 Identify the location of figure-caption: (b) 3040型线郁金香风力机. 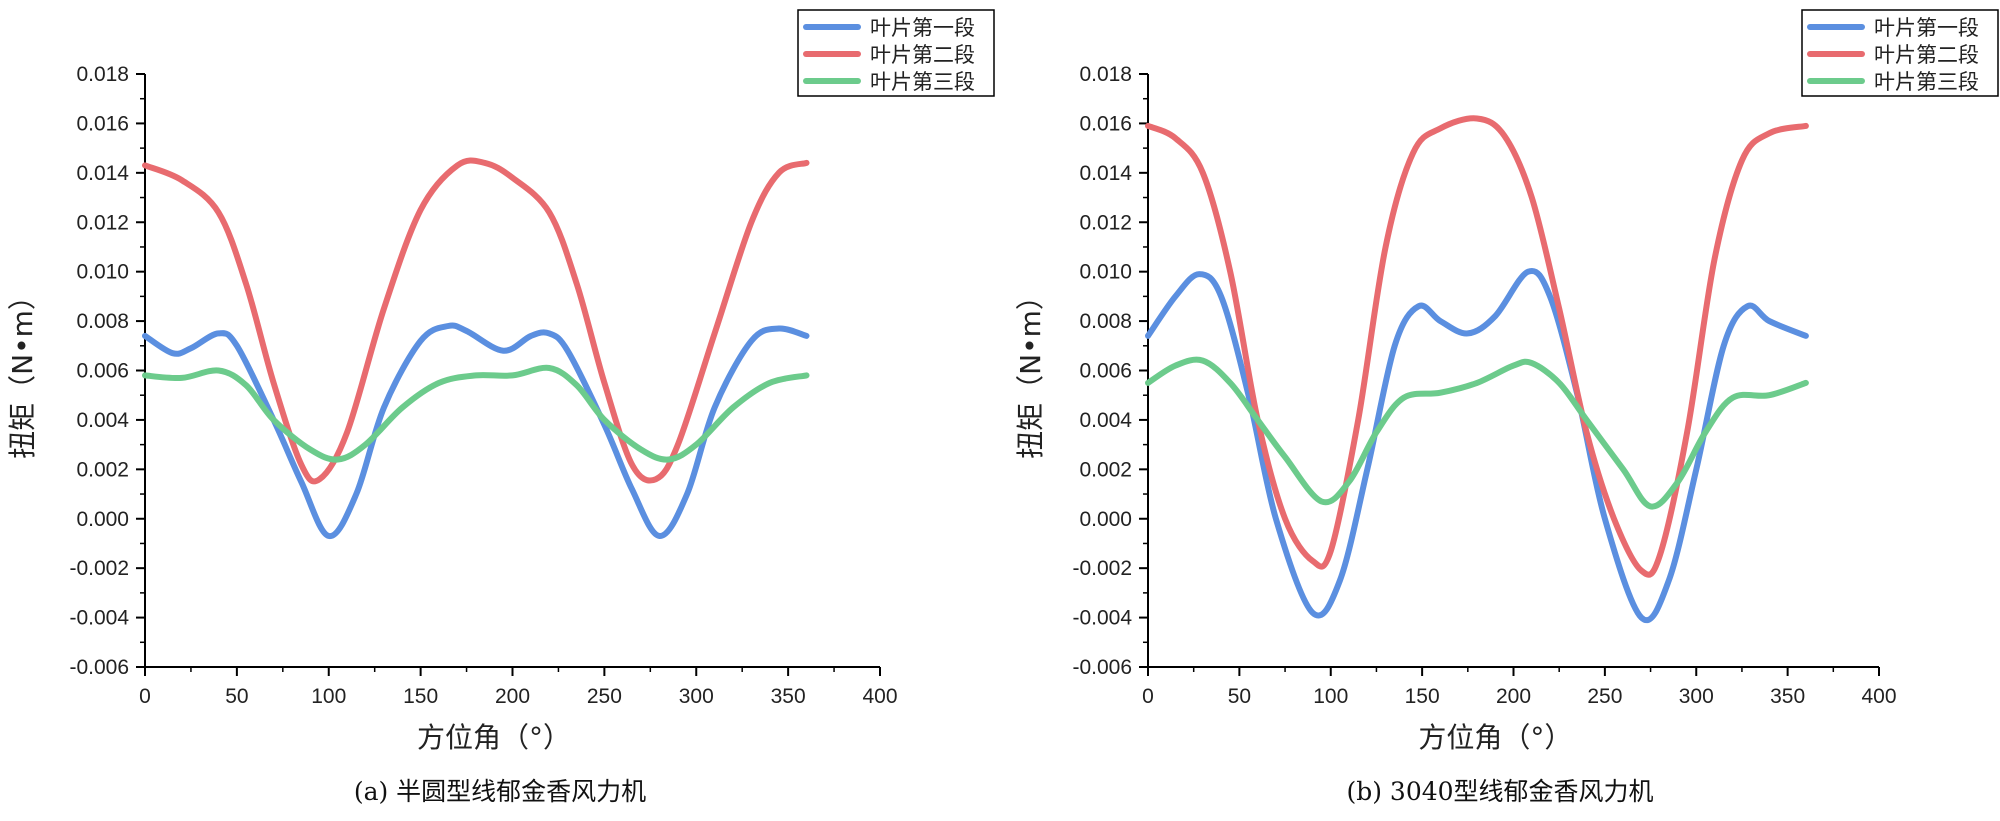
(1499, 791).